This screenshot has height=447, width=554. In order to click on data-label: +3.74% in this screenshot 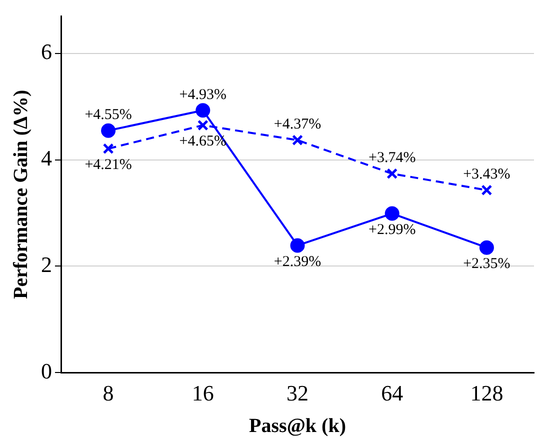, I will do `click(392, 158)`.